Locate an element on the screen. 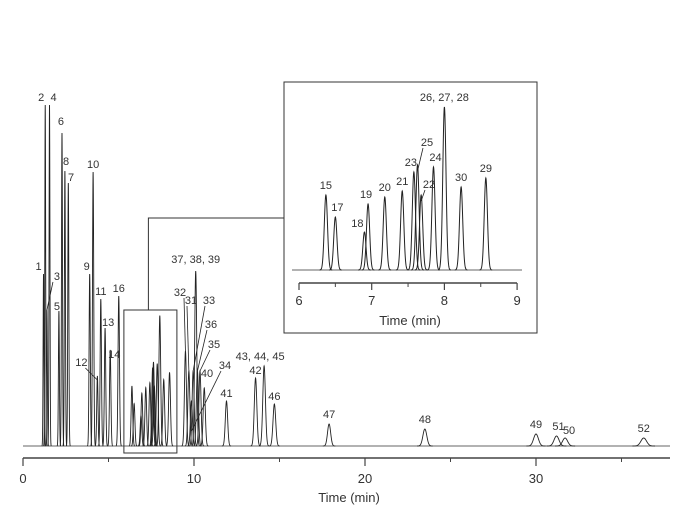  peak-label: 4 is located at coordinates (53, 98).